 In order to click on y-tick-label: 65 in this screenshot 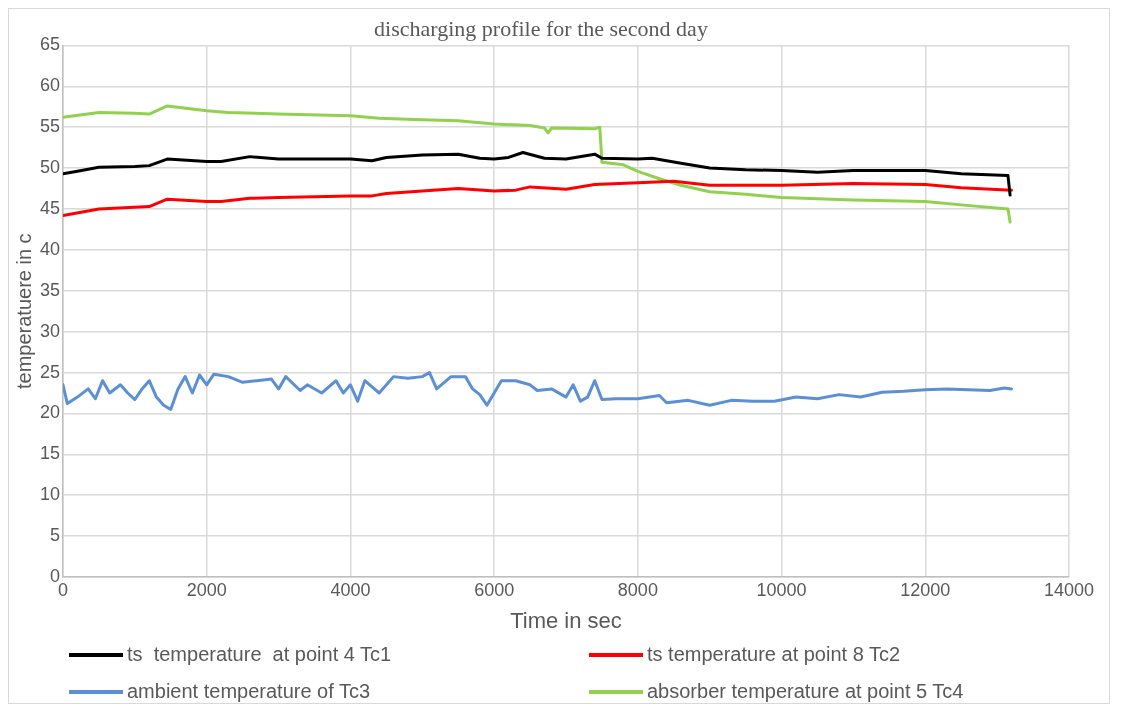, I will do `click(50, 44)`.